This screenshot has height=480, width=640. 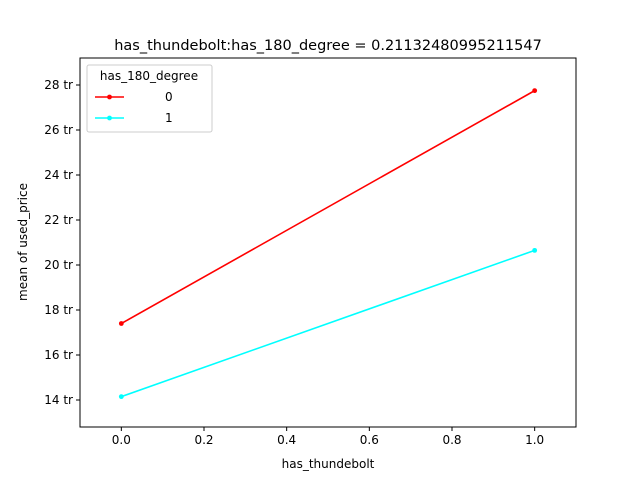 What do you see at coordinates (451, 440) in the screenshot?
I see `x-tick-label: 0.8` at bounding box center [451, 440].